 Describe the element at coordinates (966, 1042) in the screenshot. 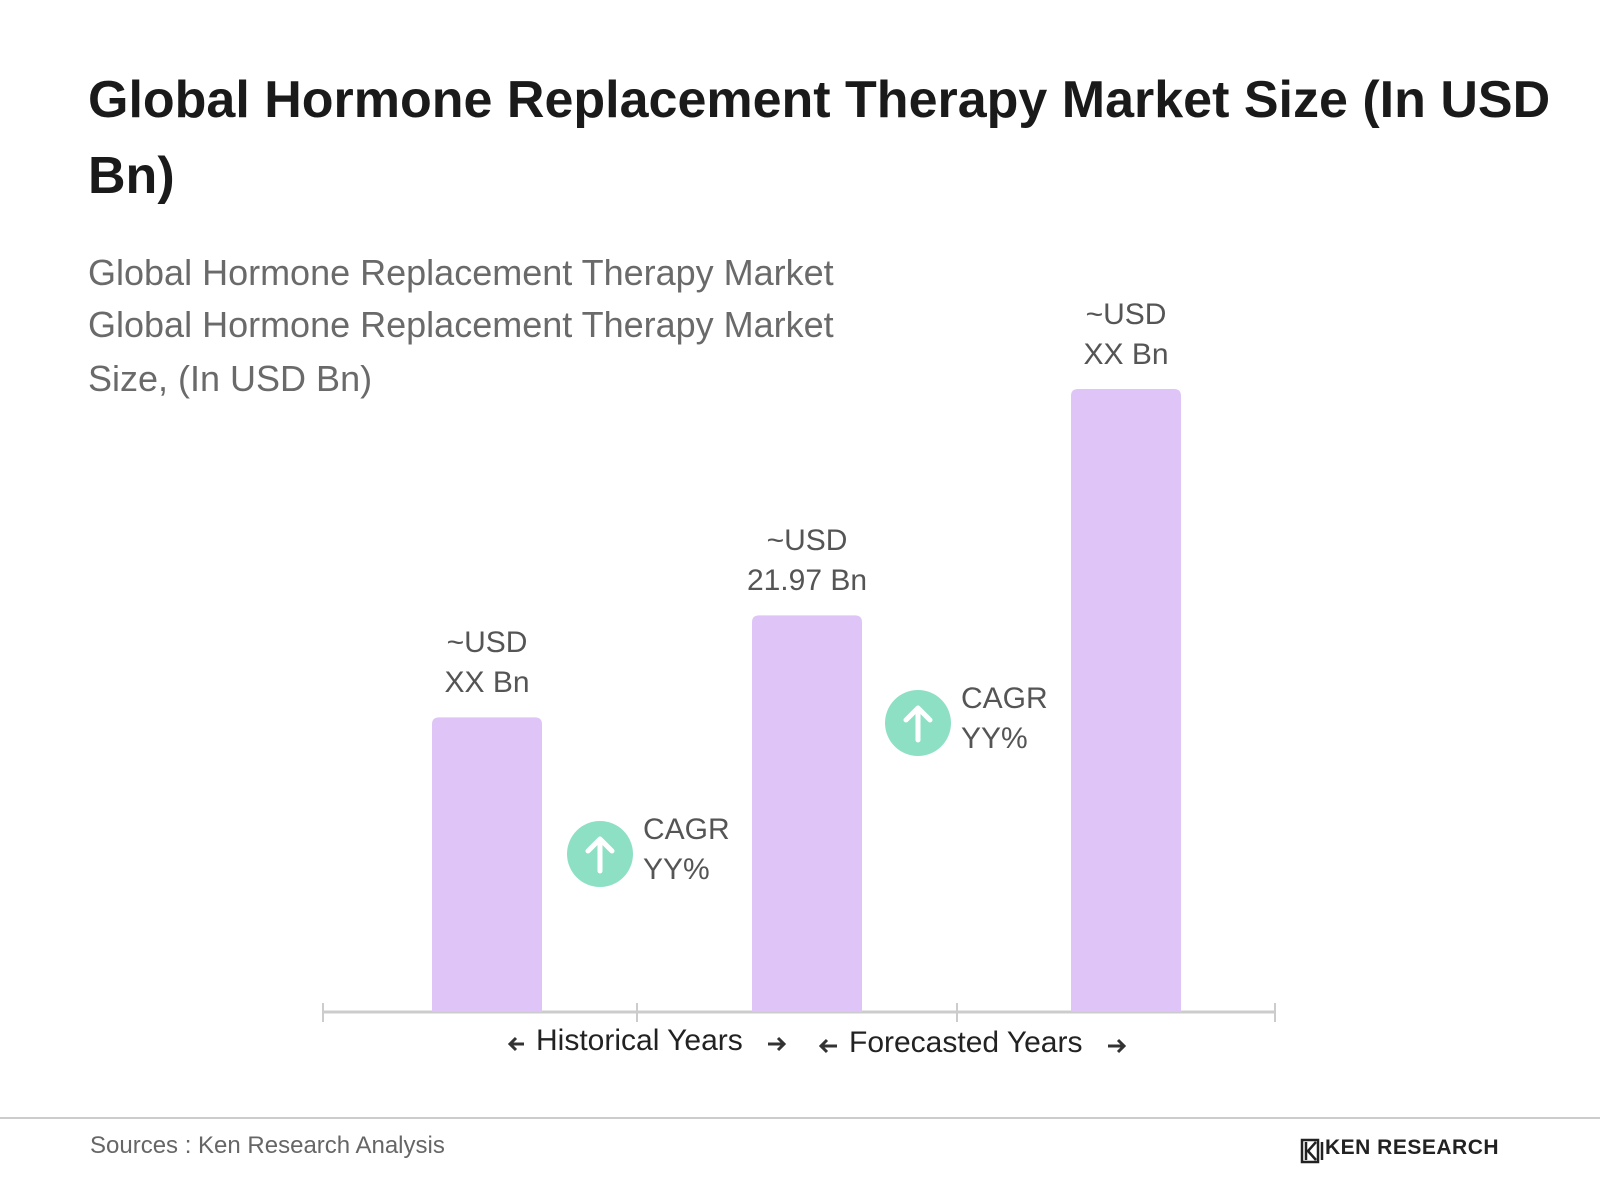

I see `period-label: Forecasted Years` at that location.